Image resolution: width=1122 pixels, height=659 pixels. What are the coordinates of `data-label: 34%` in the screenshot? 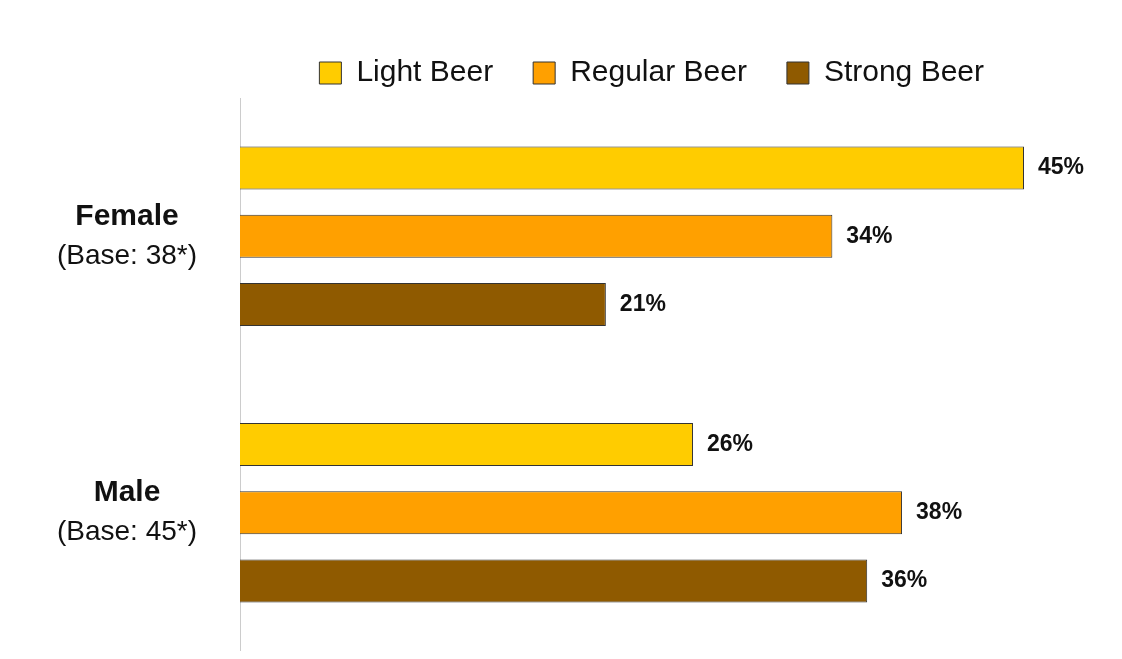 It's located at (869, 234).